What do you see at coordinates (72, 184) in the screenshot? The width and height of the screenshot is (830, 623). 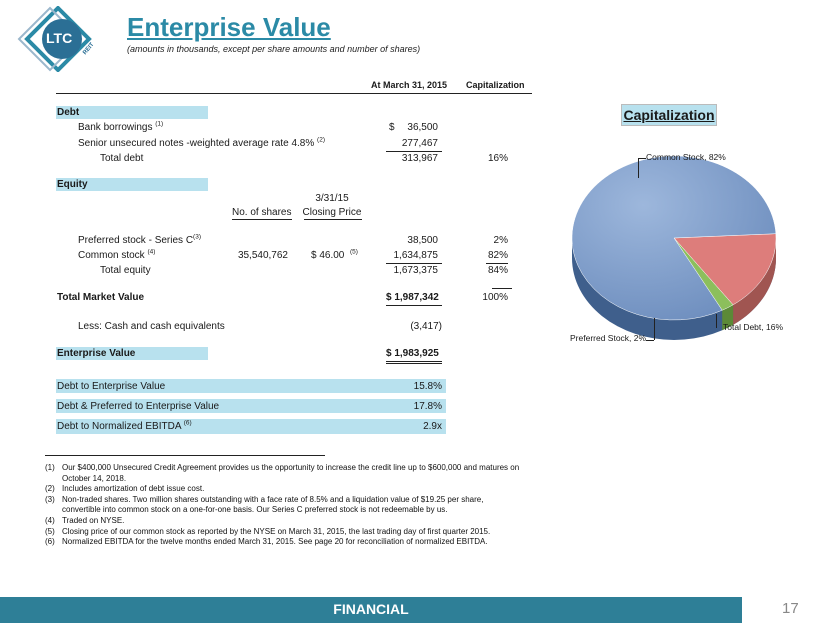 I see `equity-section-label: Equity` at bounding box center [72, 184].